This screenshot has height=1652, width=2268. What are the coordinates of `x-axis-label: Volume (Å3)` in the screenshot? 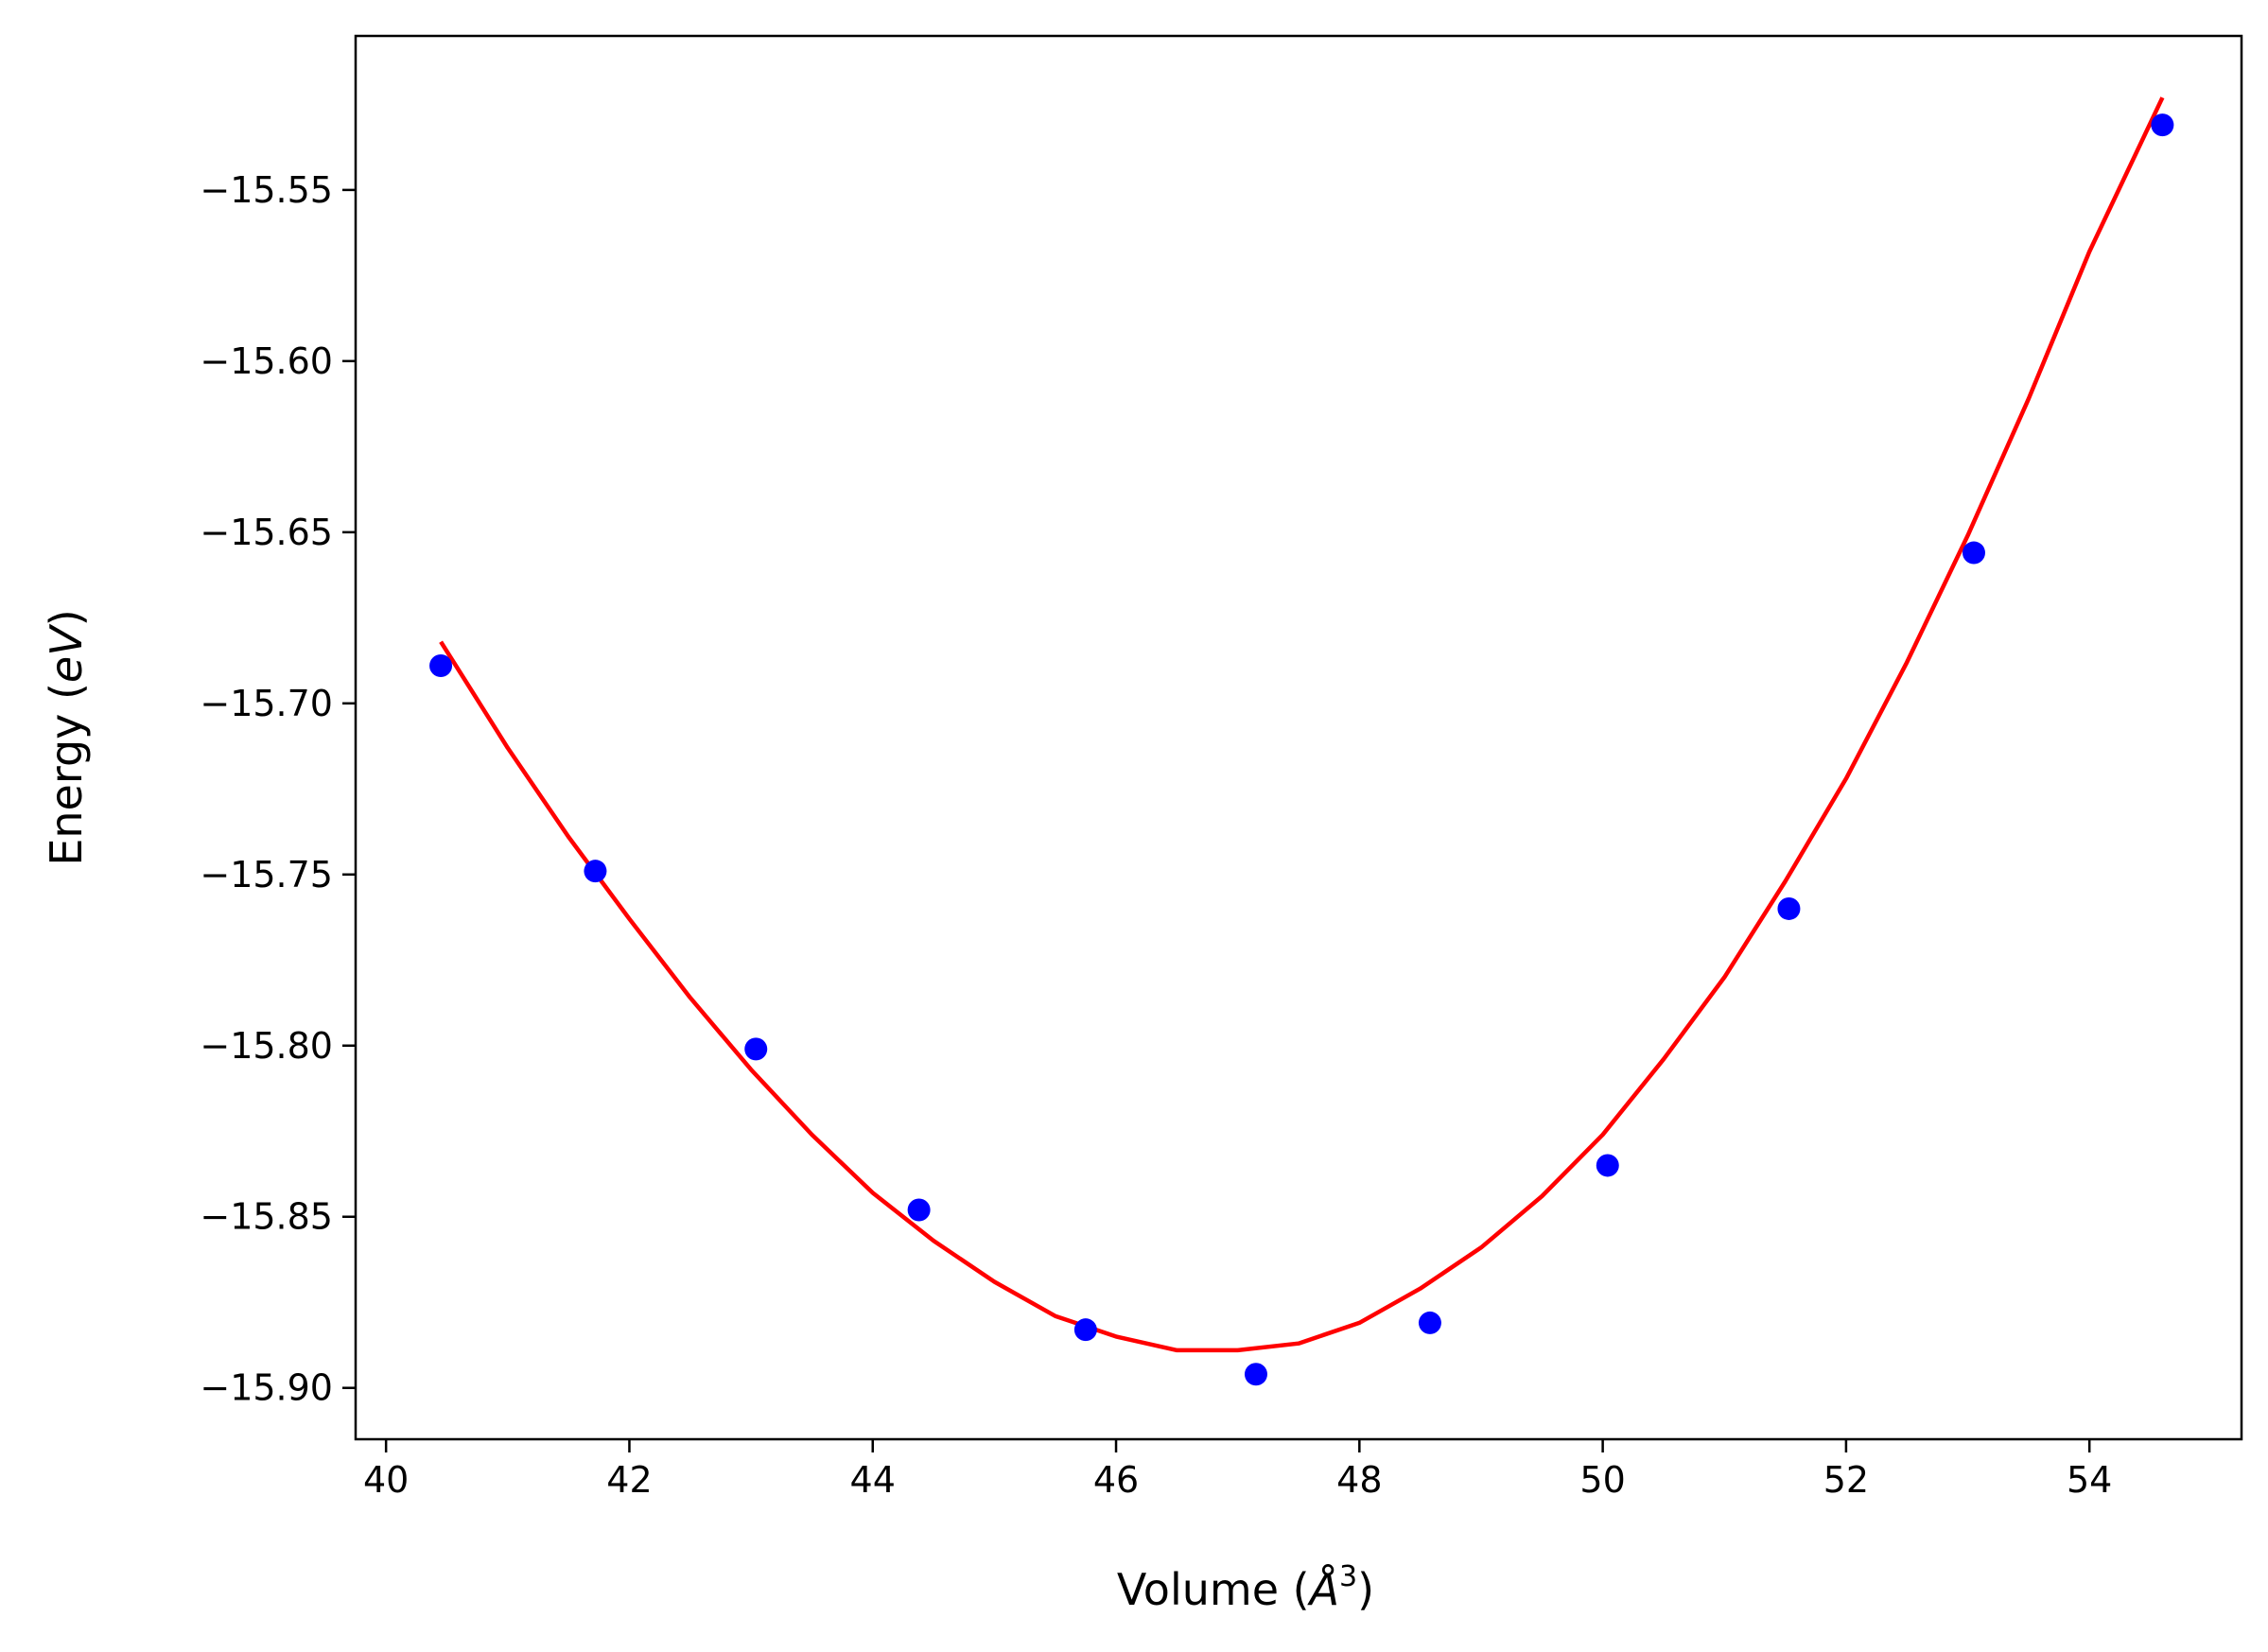 It's located at (1245, 1588).